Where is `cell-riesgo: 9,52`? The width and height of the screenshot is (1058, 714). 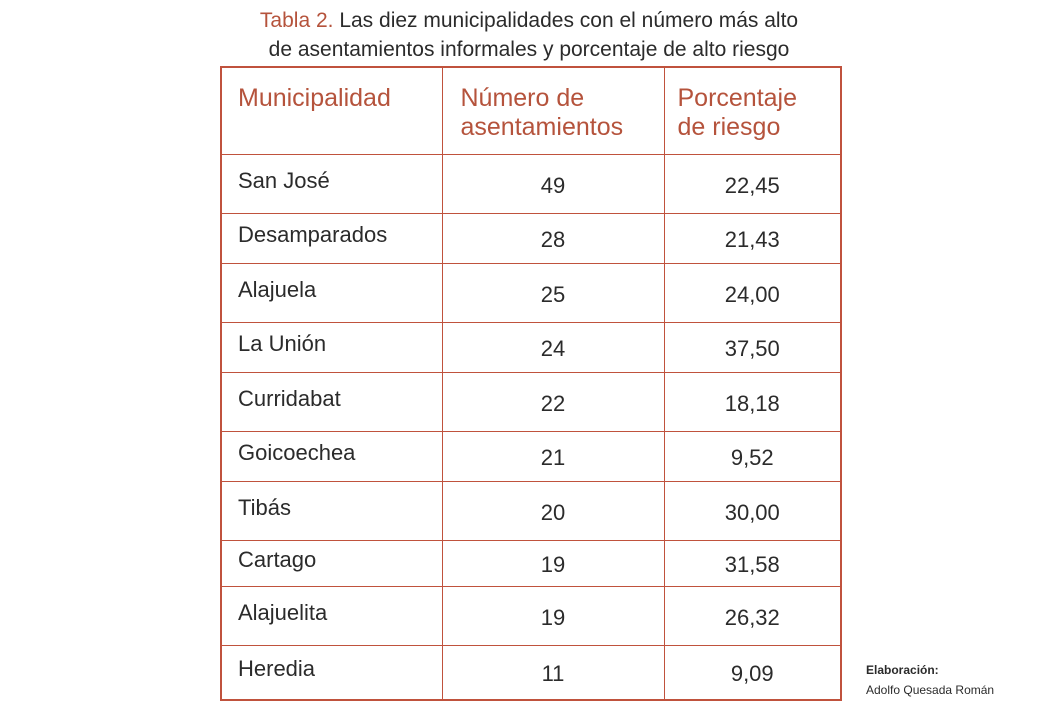 cell-riesgo: 9,52 is located at coordinates (752, 456).